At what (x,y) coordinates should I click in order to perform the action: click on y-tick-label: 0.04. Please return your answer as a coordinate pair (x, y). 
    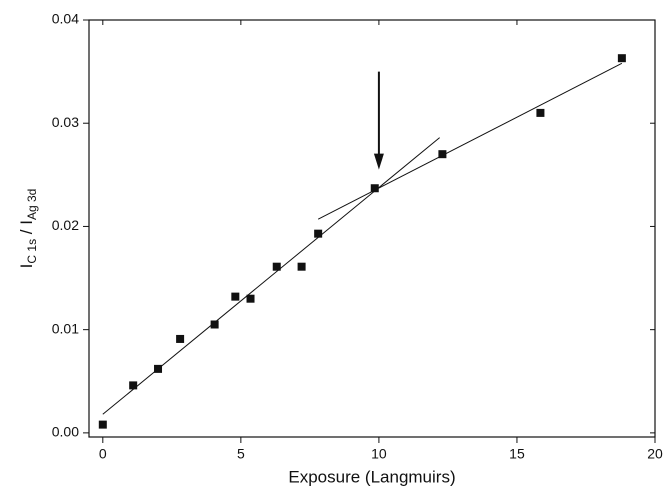
    Looking at the image, I should click on (65, 19).